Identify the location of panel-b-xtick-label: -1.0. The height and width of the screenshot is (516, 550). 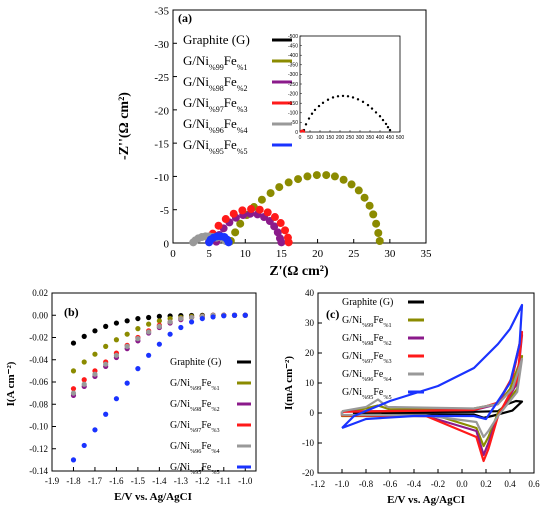
(245, 481).